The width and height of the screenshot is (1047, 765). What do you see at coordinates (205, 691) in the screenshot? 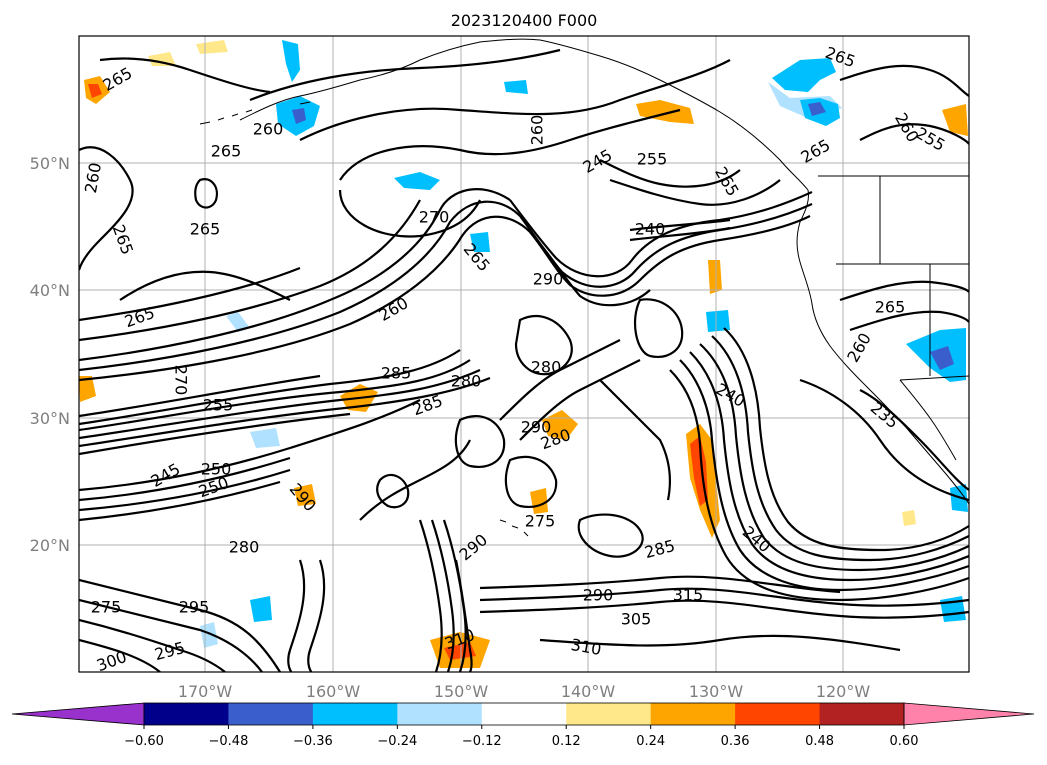
I see `longitude-label: 170°W` at bounding box center [205, 691].